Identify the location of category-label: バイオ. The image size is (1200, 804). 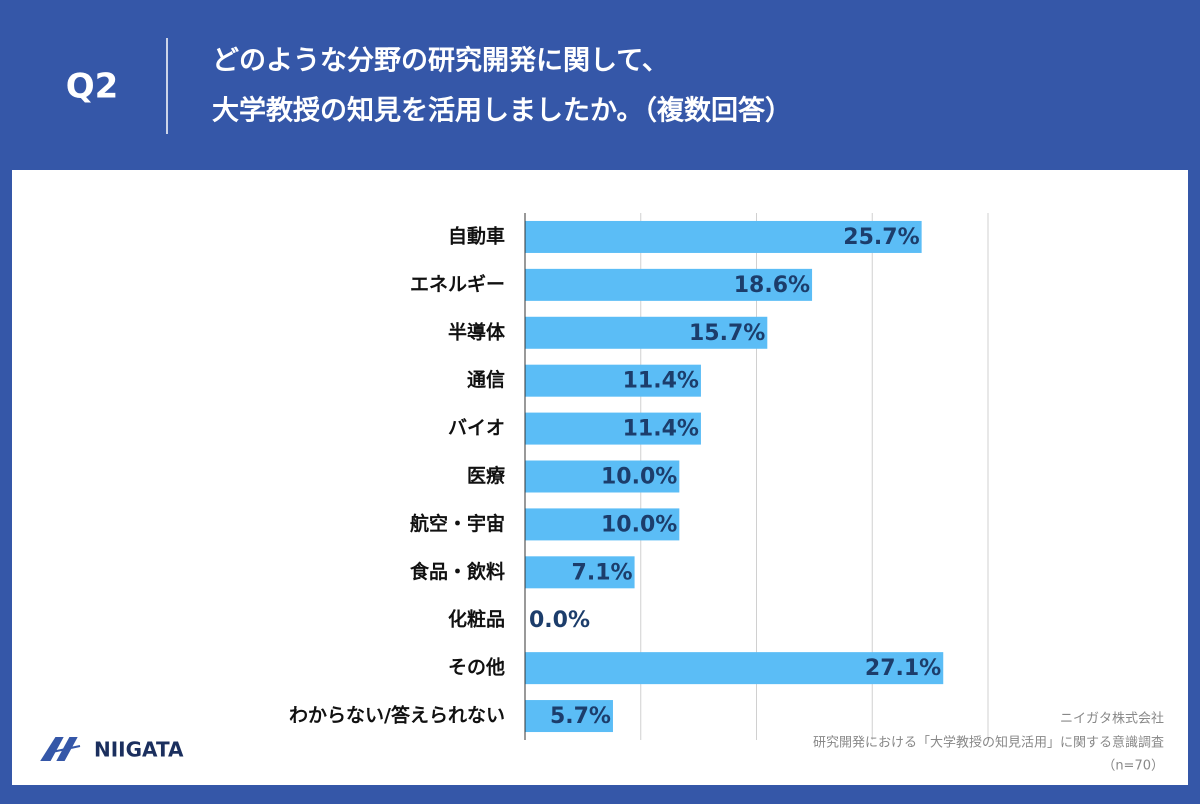
(476, 428).